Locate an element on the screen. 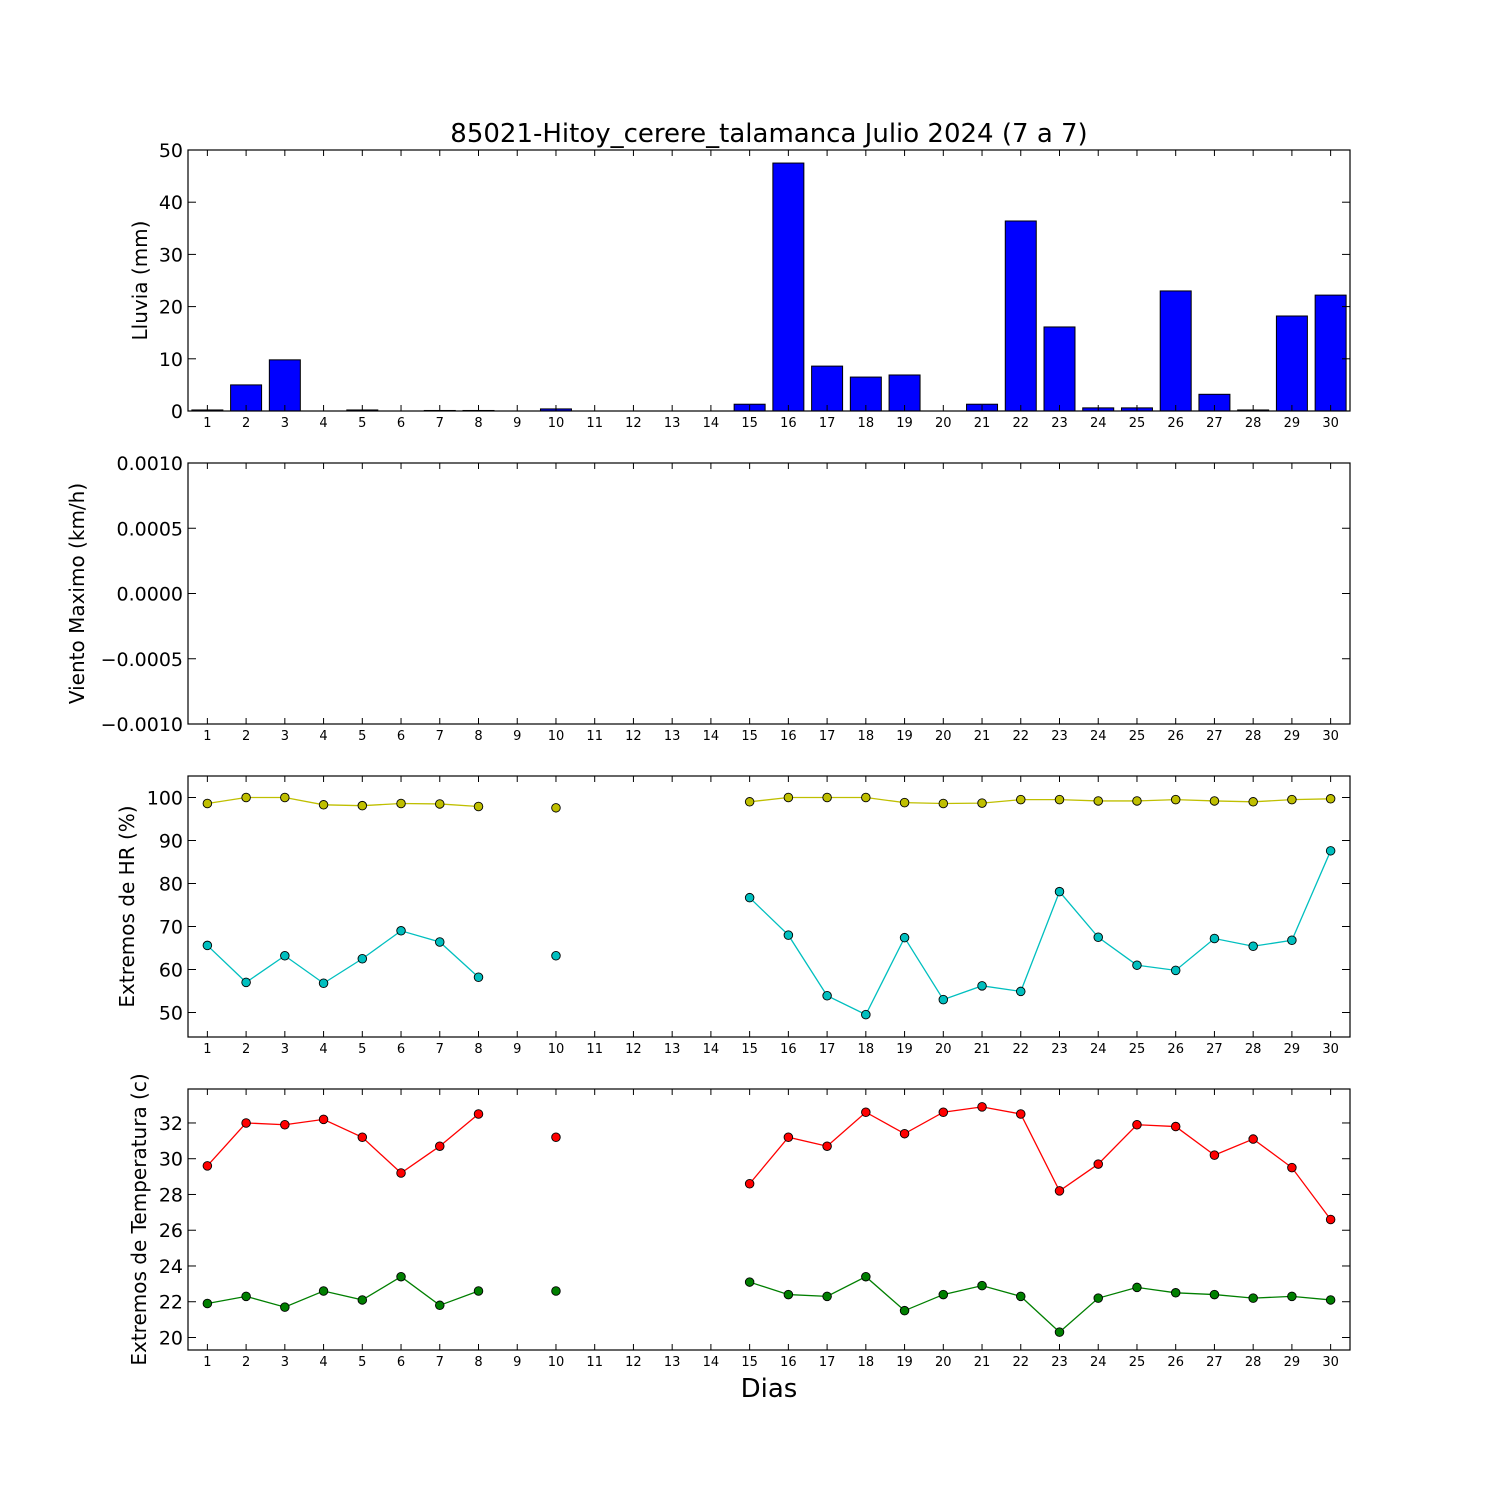 The height and width of the screenshot is (1500, 1500). panel-1-frame is located at coordinates (769, 280).